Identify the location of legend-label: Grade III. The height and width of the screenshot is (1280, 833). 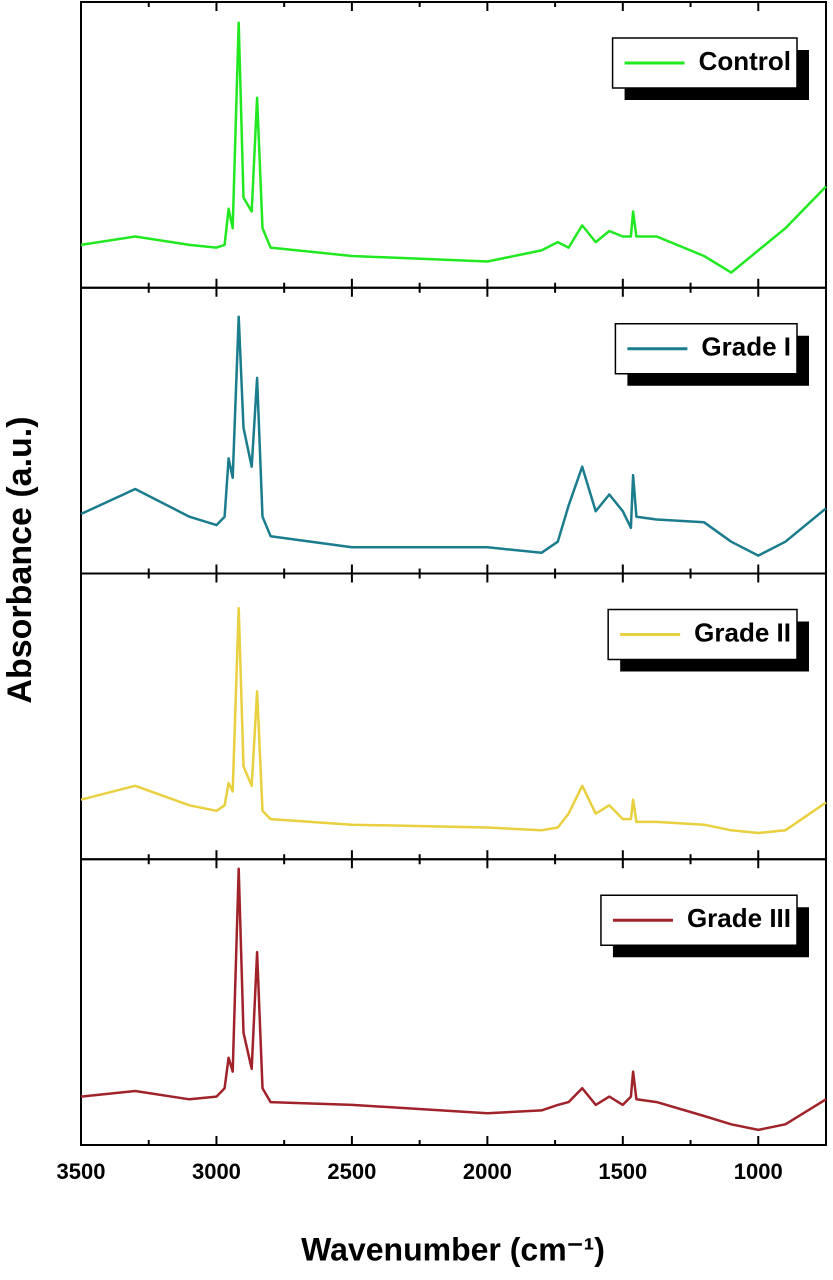
(739, 918).